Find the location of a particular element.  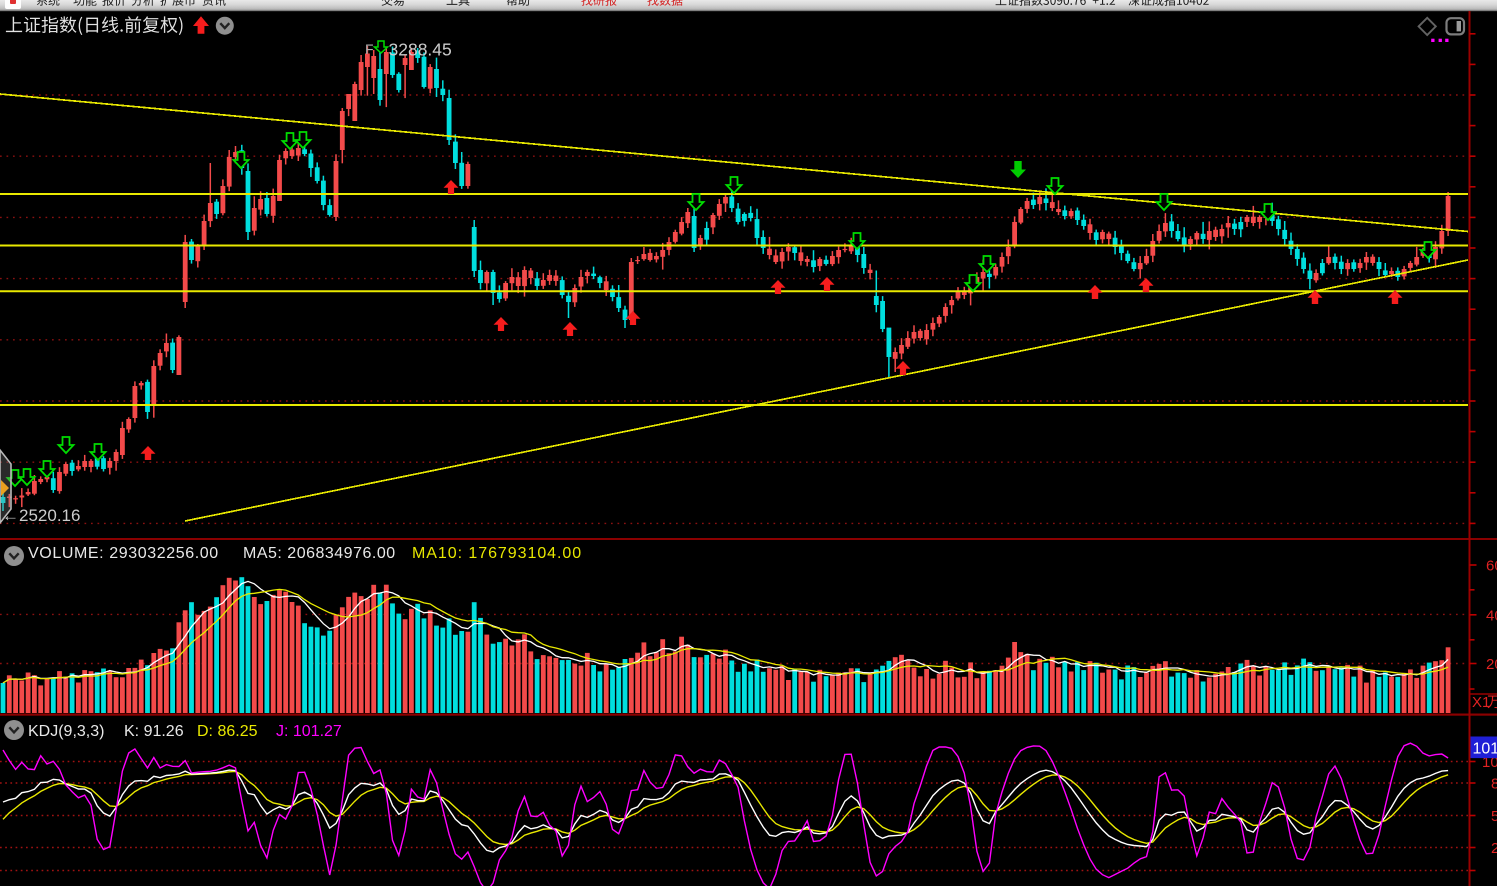

svg-text: 80 is located at coordinates (1494, 784).